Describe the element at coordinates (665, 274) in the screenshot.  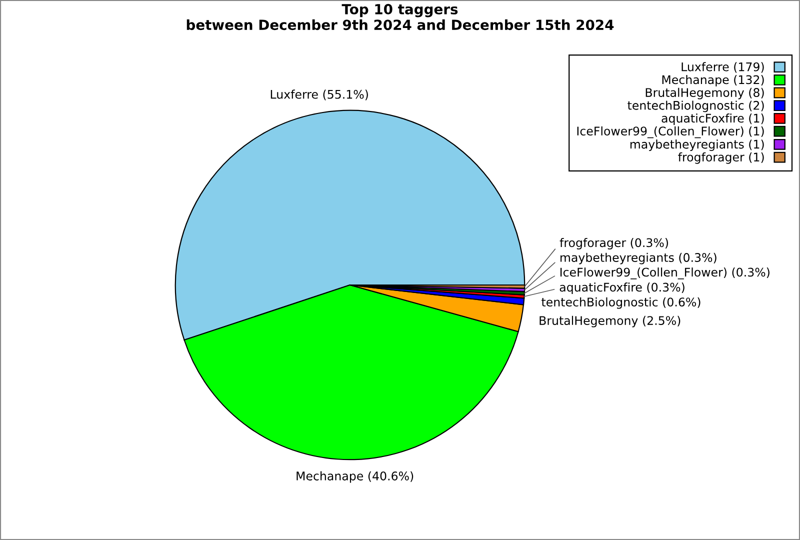
I see `data-label: IceFlower99_(Collen_Flower) (0.3%)` at that location.